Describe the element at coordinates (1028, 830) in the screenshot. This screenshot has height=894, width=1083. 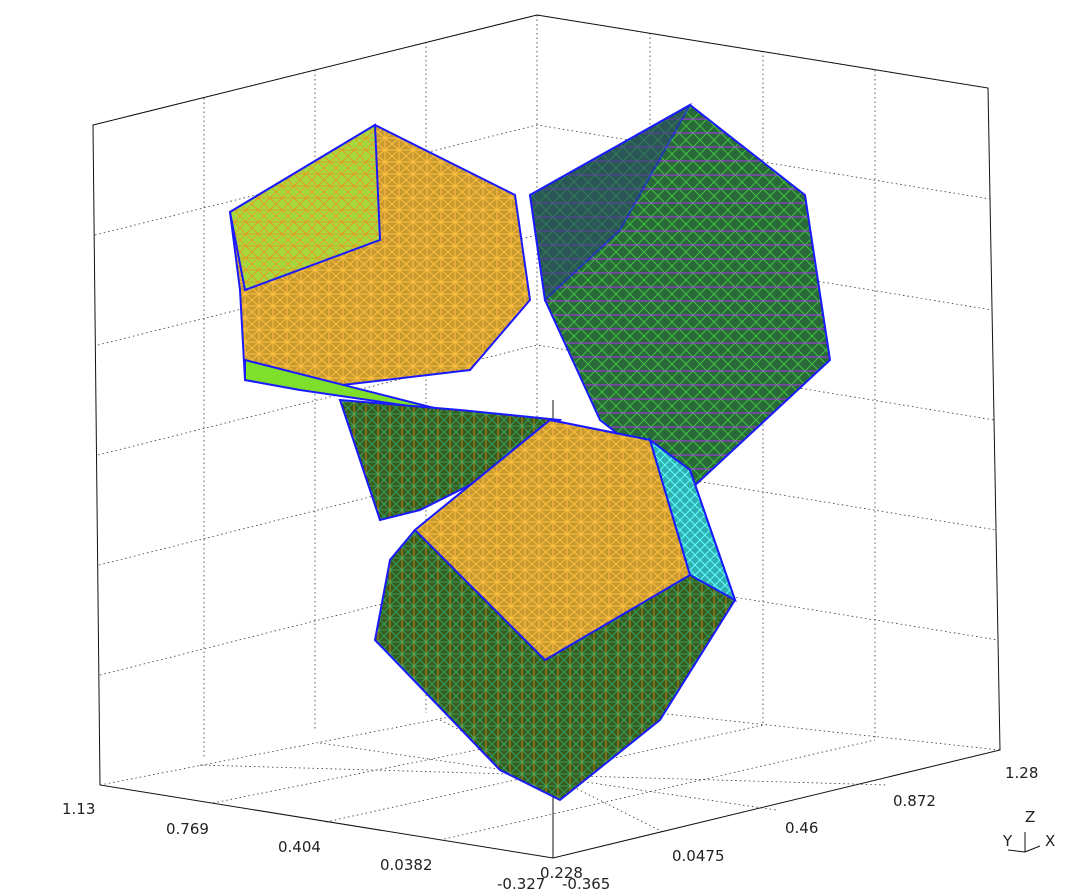
I see `axis-triad-icon: Z Y X` at that location.